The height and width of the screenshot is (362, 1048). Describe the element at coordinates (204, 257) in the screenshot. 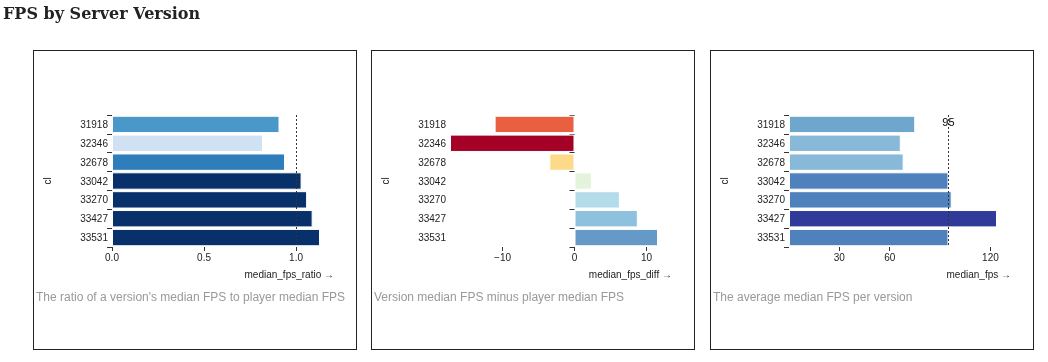

I see `x-tick-label: 0.5` at that location.